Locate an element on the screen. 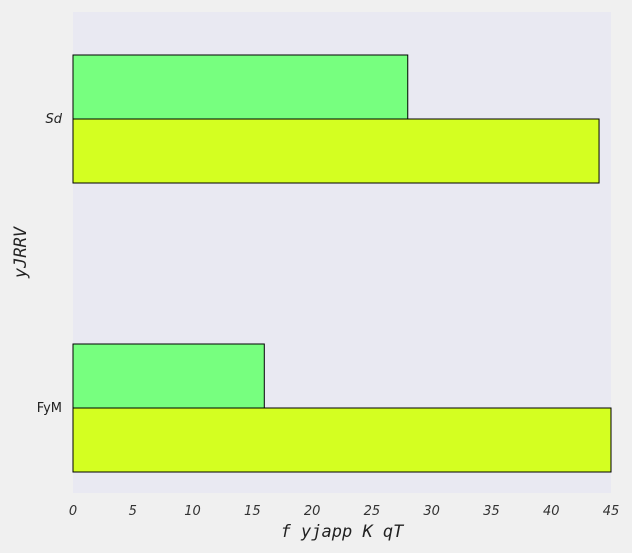 This screenshot has width=632, height=553. x-tick-label-35: 35 is located at coordinates (491, 511).